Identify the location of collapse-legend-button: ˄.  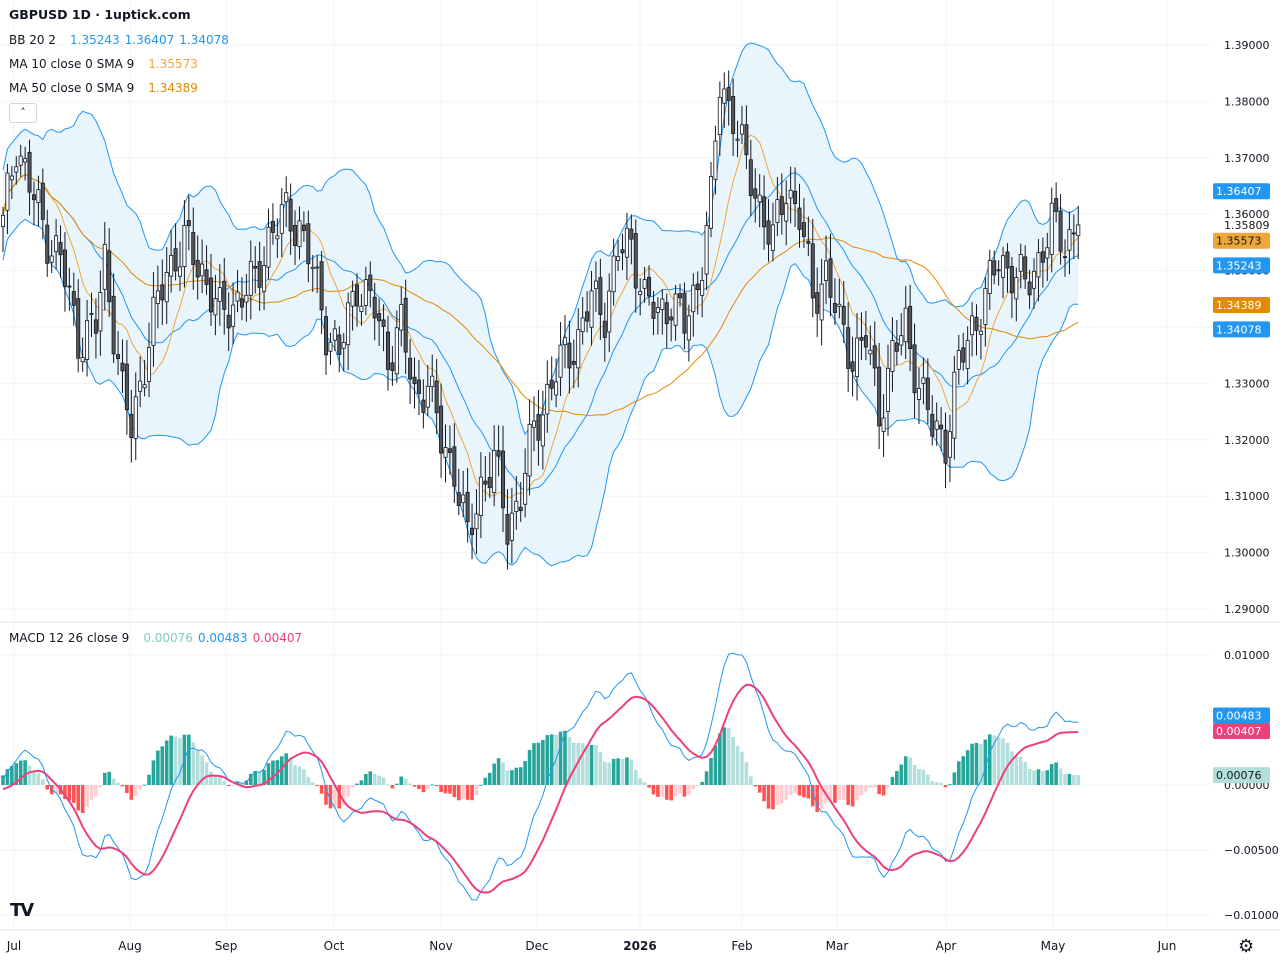
(23, 113).